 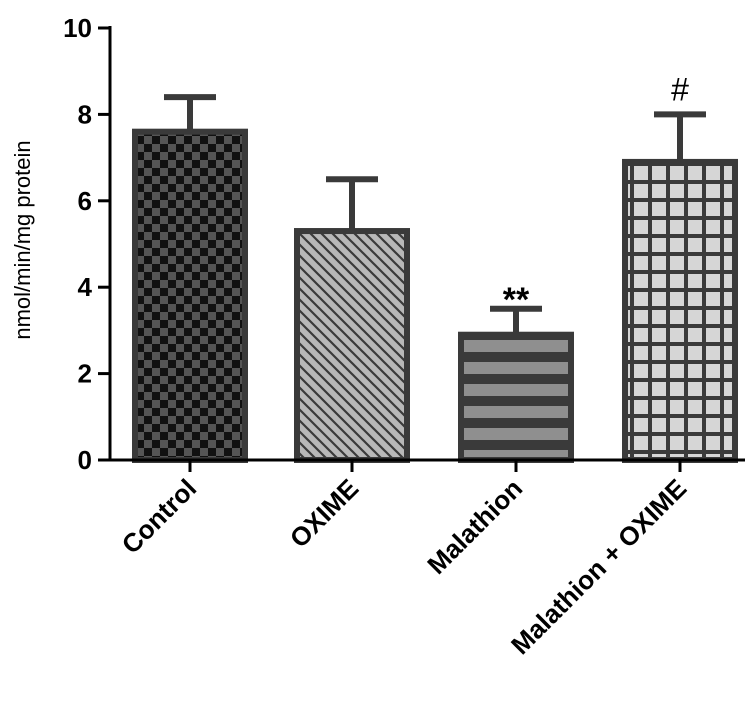 What do you see at coordinates (474, 526) in the screenshot?
I see `x-tick-label: Malathion` at bounding box center [474, 526].